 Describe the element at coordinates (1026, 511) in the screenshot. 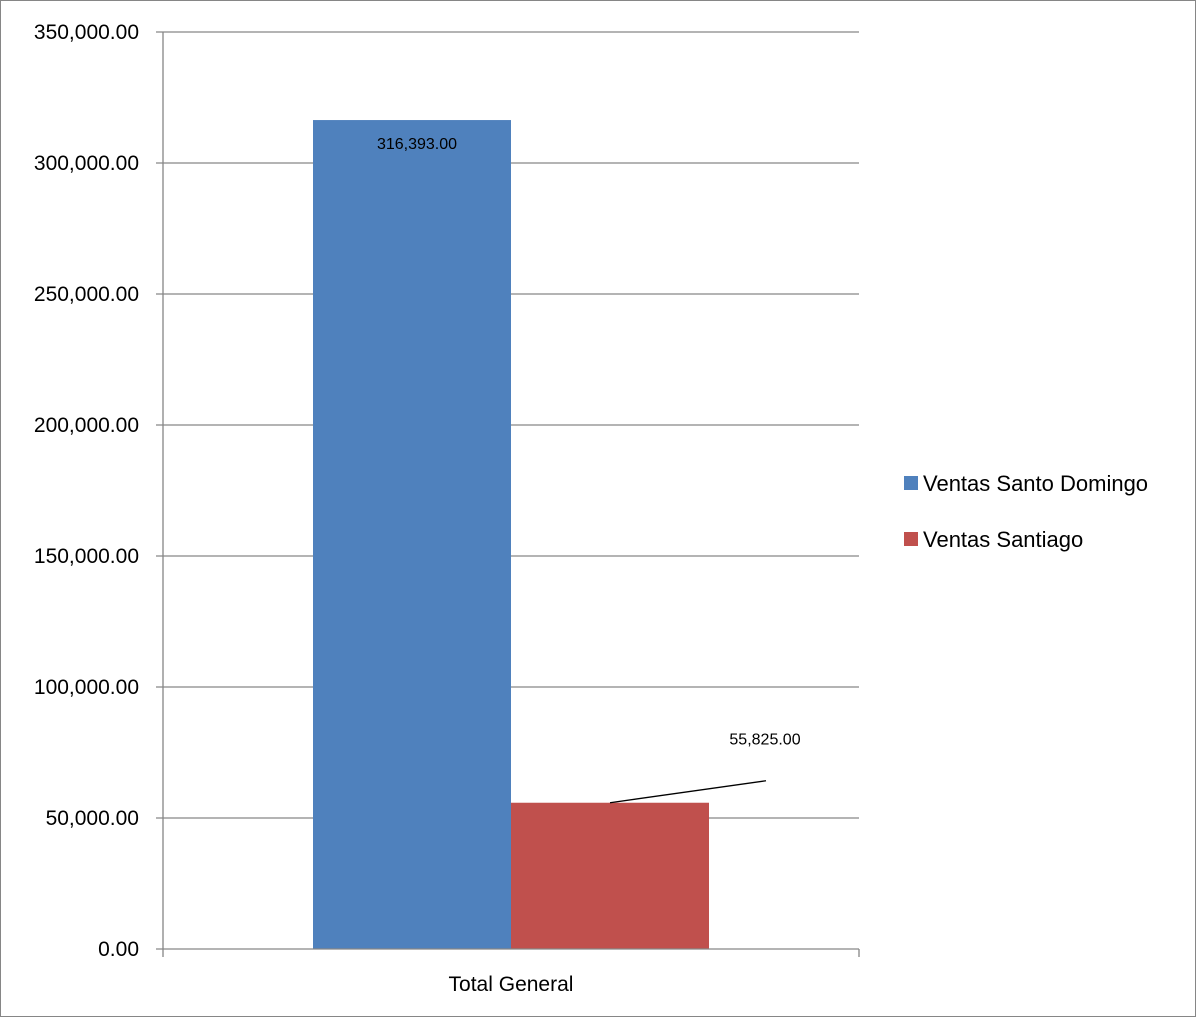

I see `legend: Ventas Santo Domingo Ventas Santiago` at that location.